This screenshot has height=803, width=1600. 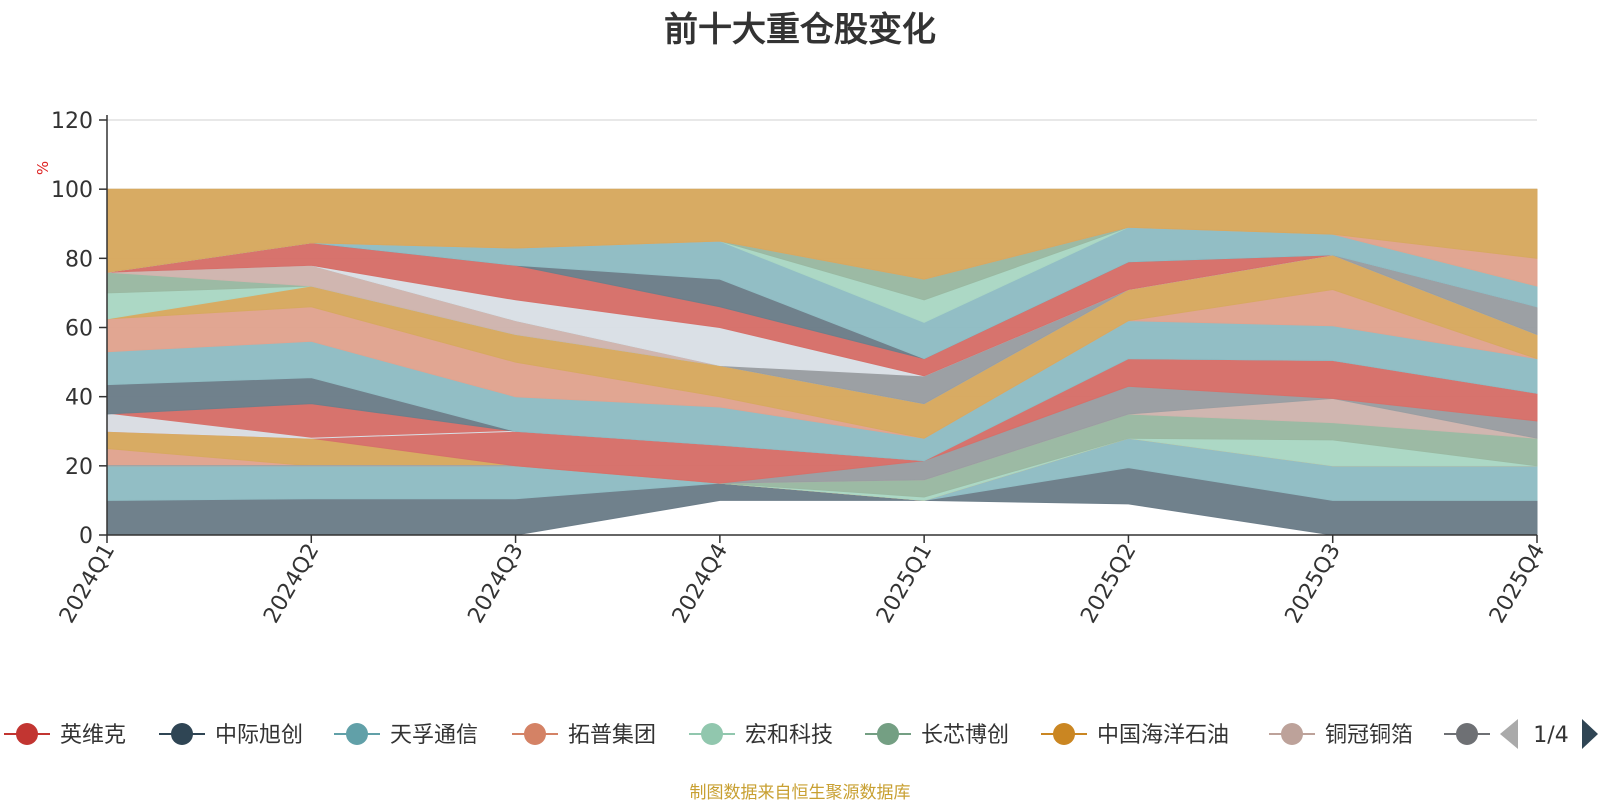 I want to click on legend-prev-page-icon, so click(x=1509, y=734).